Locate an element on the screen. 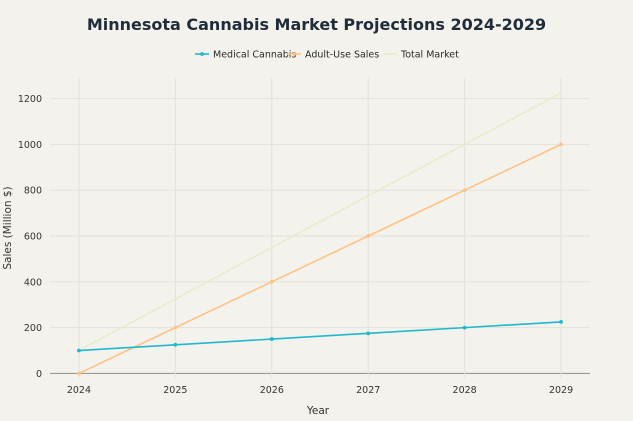 The image size is (633, 421). x-axis: 2024 2025 2026 2027 2028 2029 is located at coordinates (320, 390).